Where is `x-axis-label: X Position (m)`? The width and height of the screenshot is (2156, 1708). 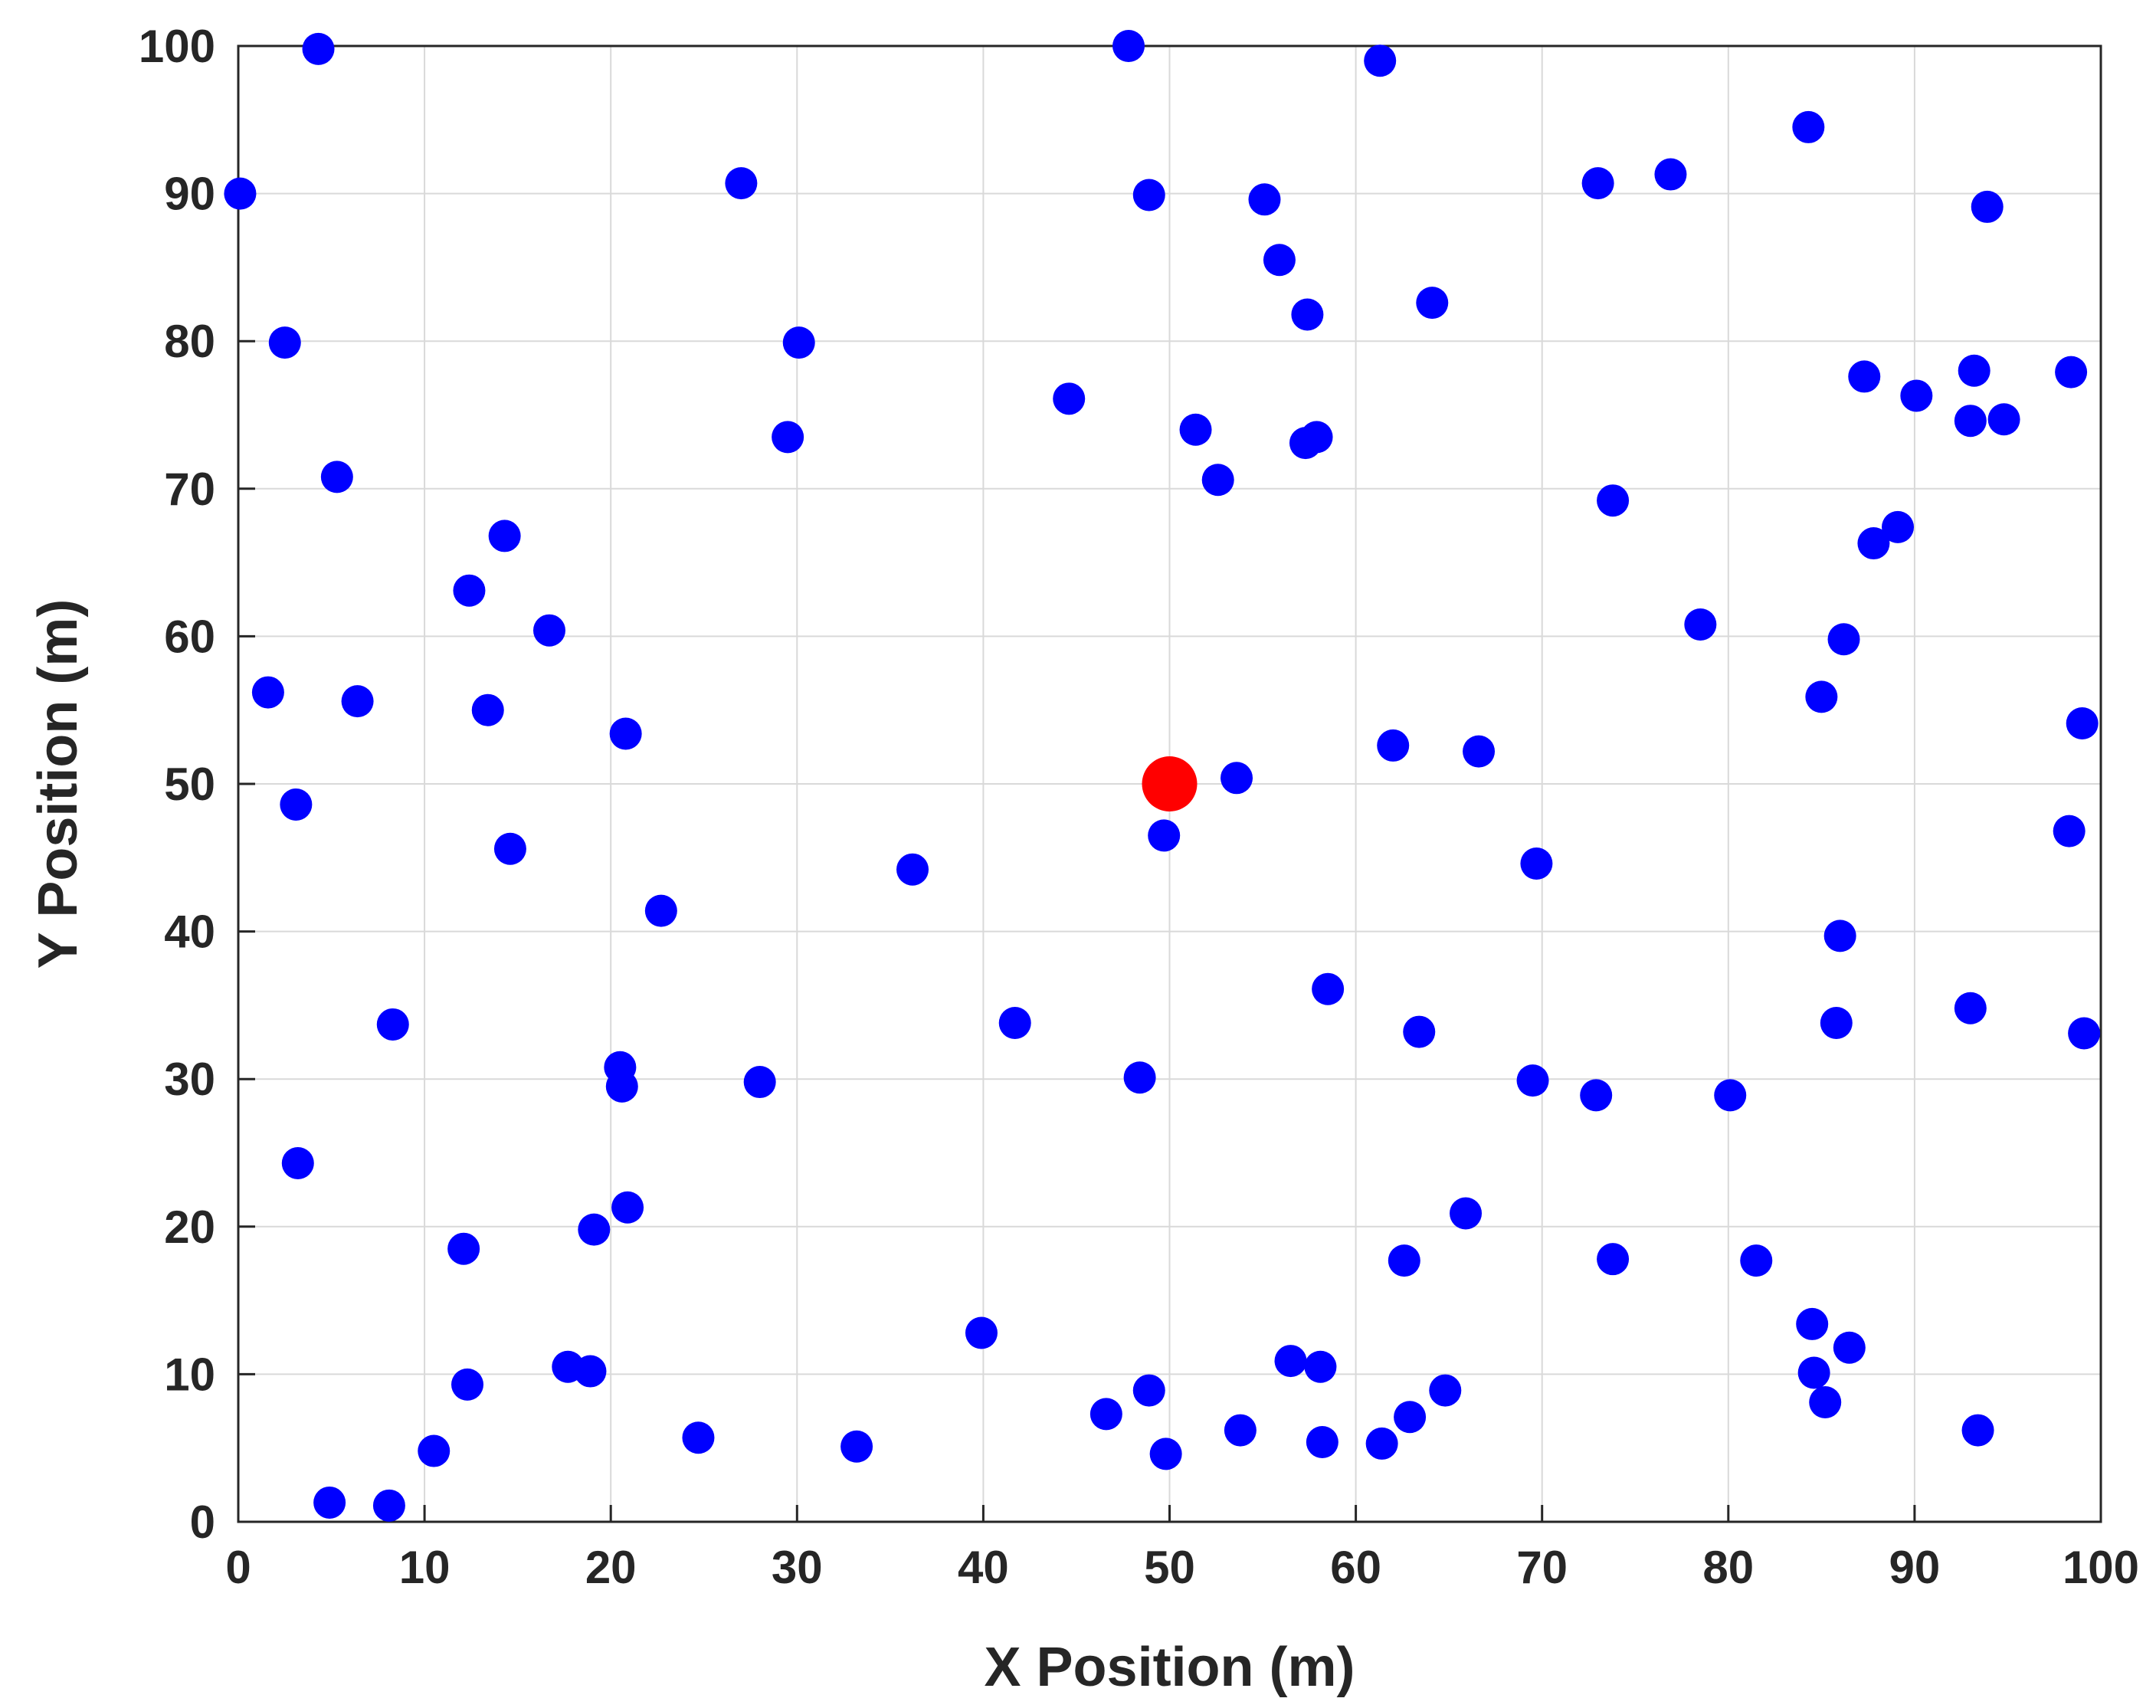
x-axis-label: X Position (m) is located at coordinates (1170, 1667).